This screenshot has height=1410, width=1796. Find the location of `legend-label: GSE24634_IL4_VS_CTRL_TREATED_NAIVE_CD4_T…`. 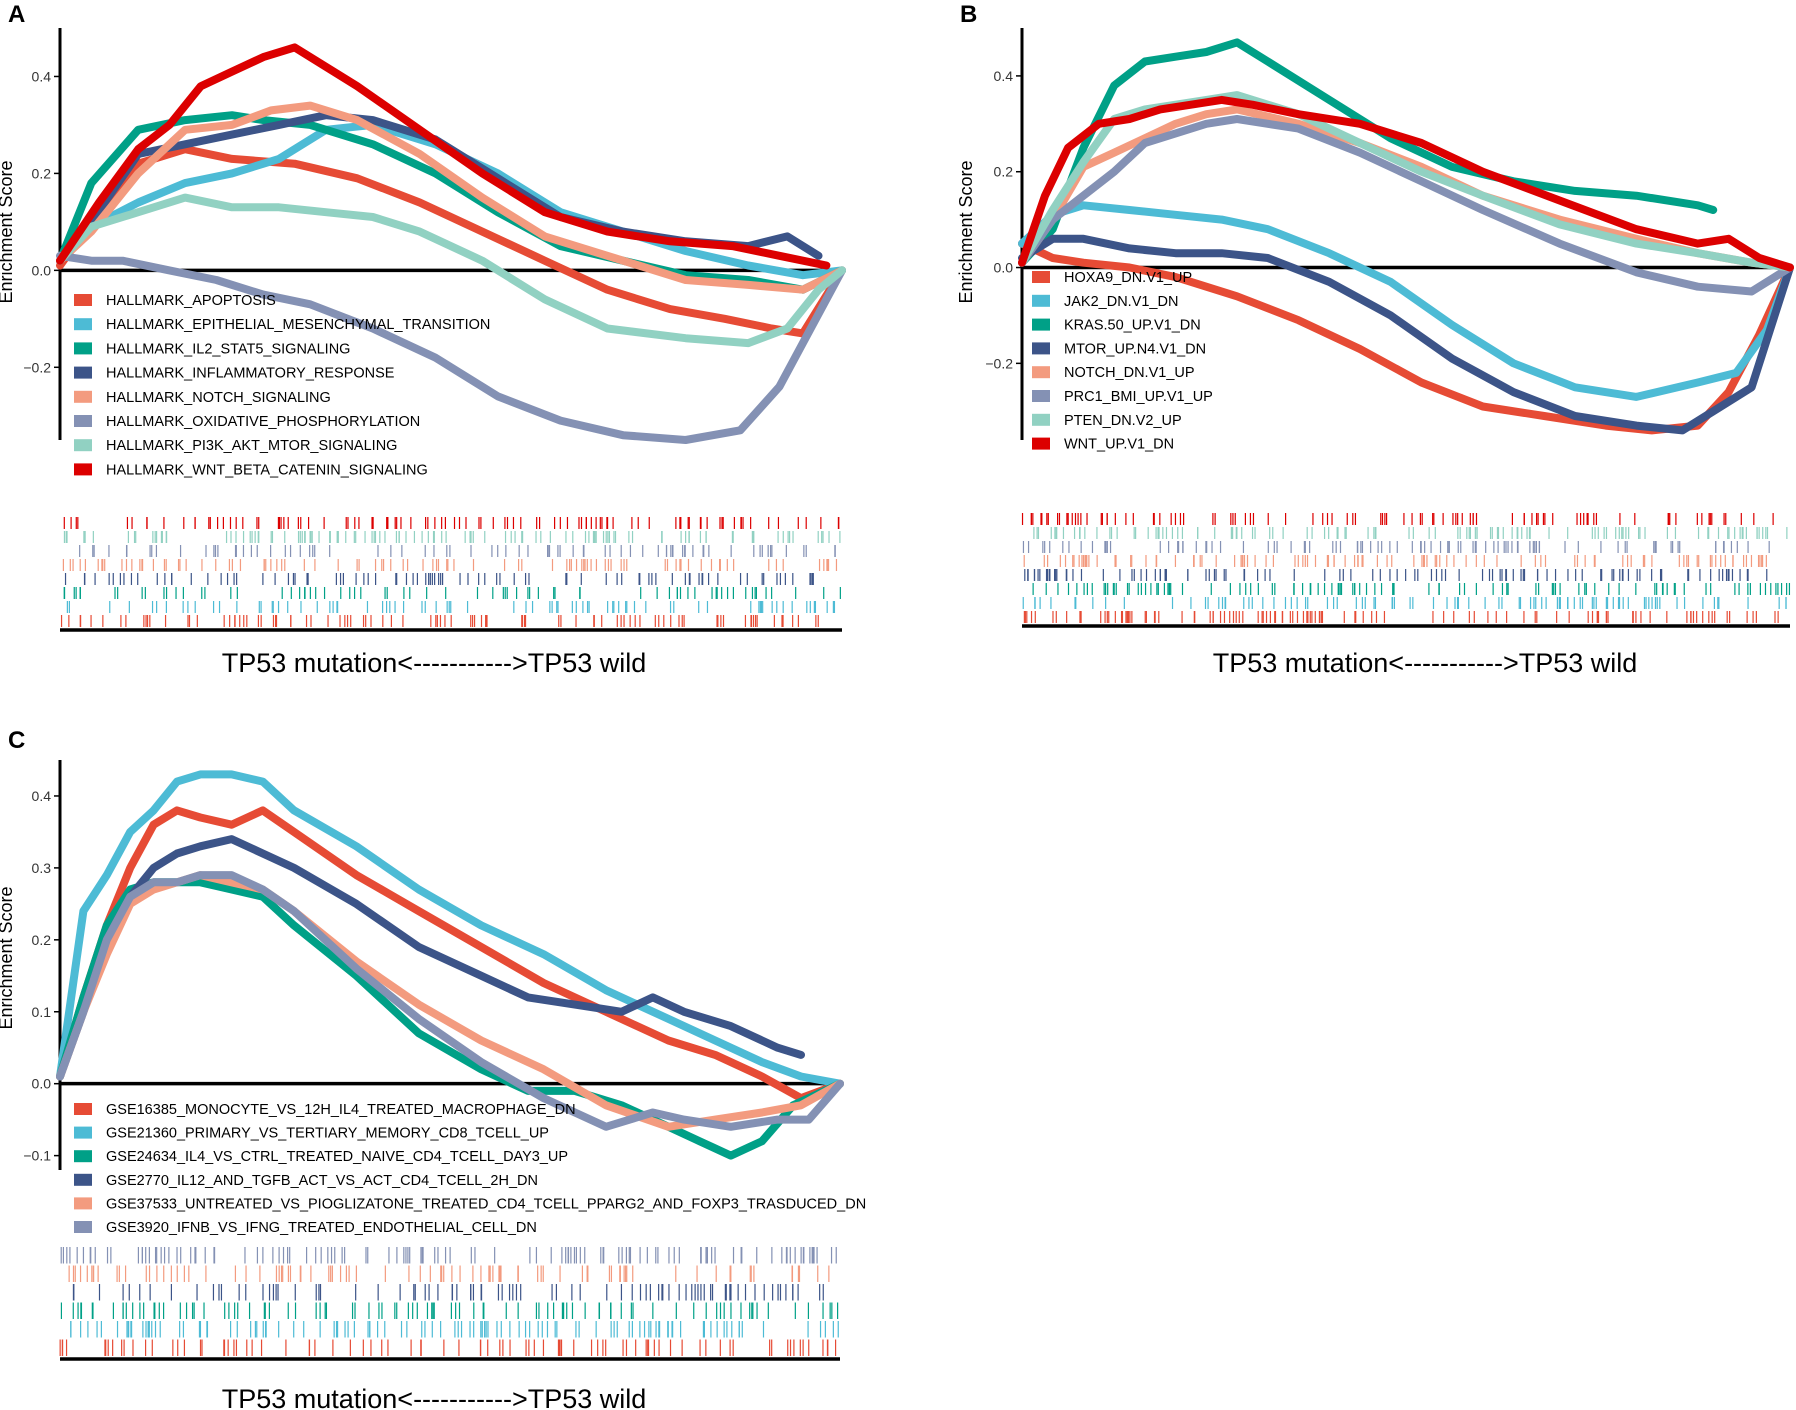

legend-label: GSE24634_IL4_VS_CTRL_TREATED_NAIVE_CD4_T… is located at coordinates (337, 1157).